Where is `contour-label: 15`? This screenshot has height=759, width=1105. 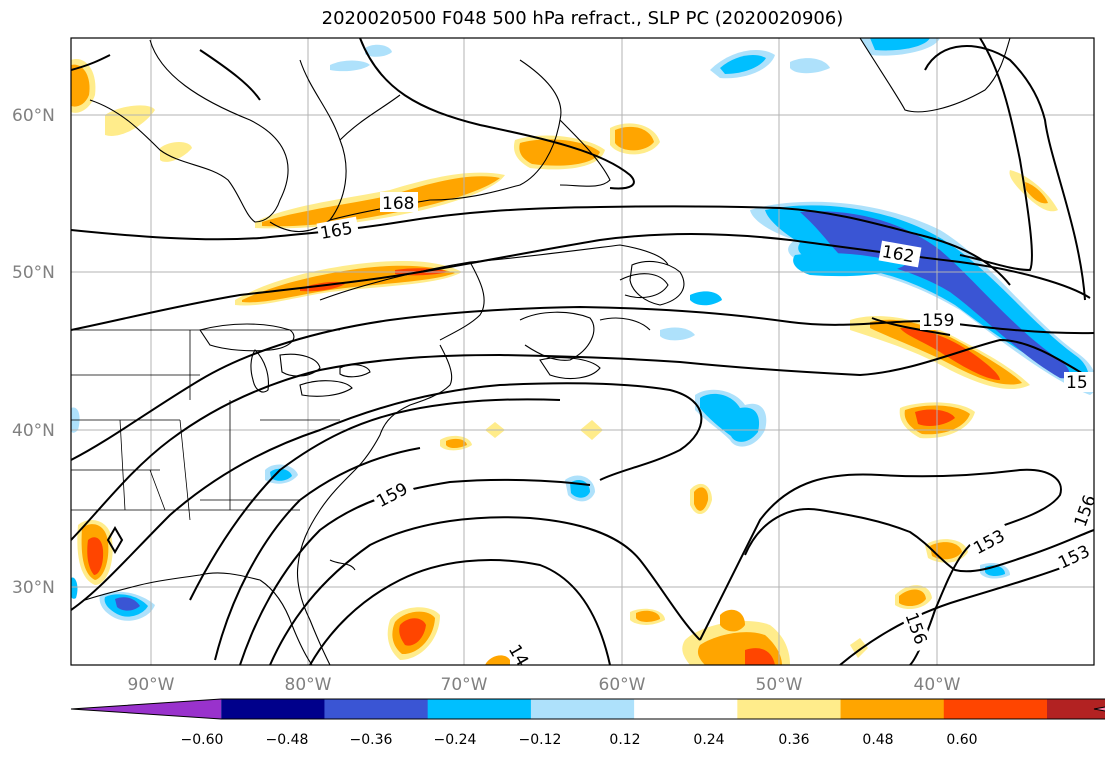 contour-label: 15 is located at coordinates (1077, 383).